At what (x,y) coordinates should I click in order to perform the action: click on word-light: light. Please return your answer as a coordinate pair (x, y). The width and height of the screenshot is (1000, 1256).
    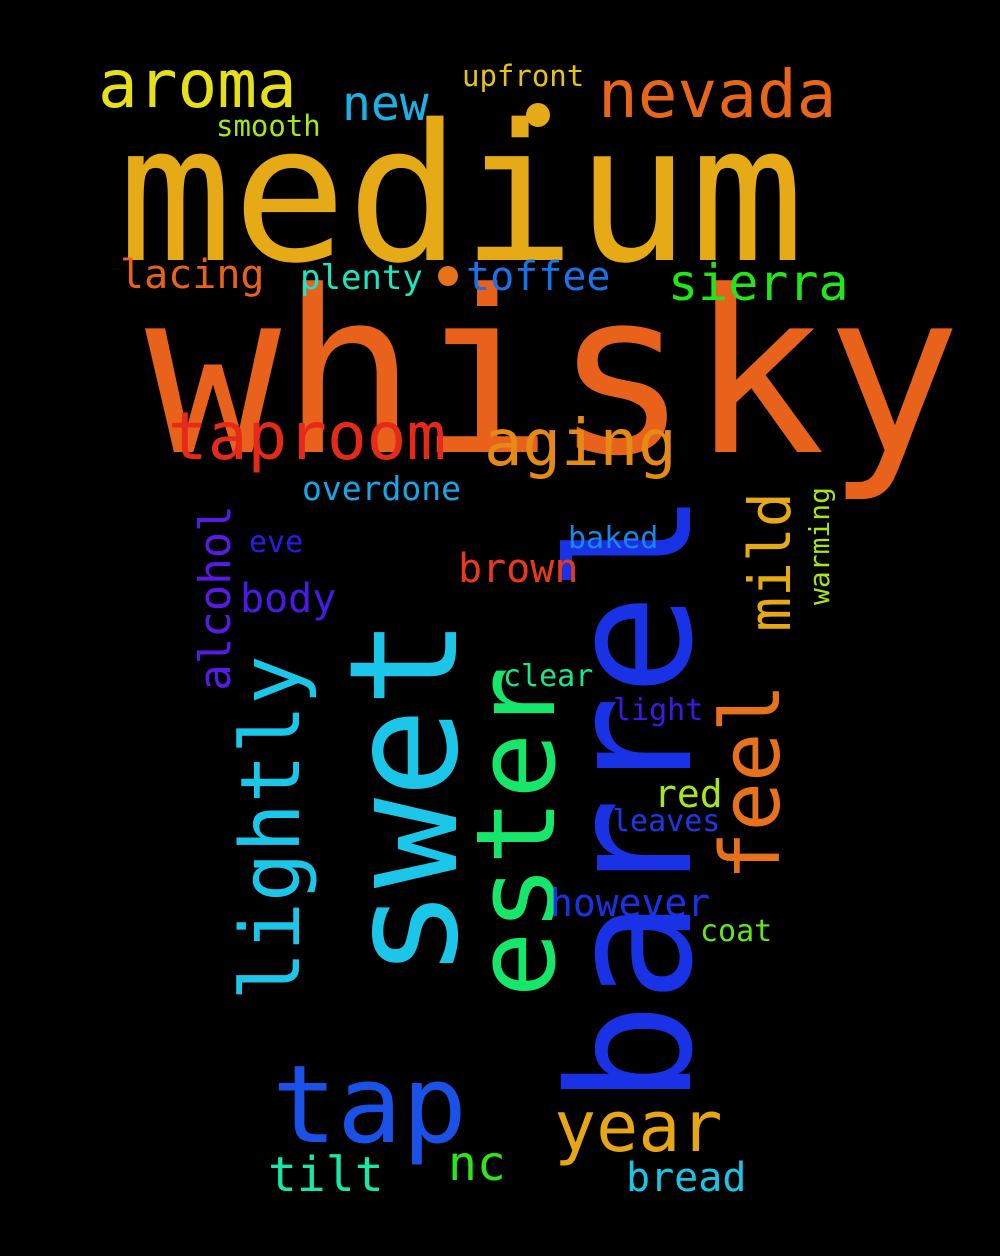
    Looking at the image, I should click on (658, 710).